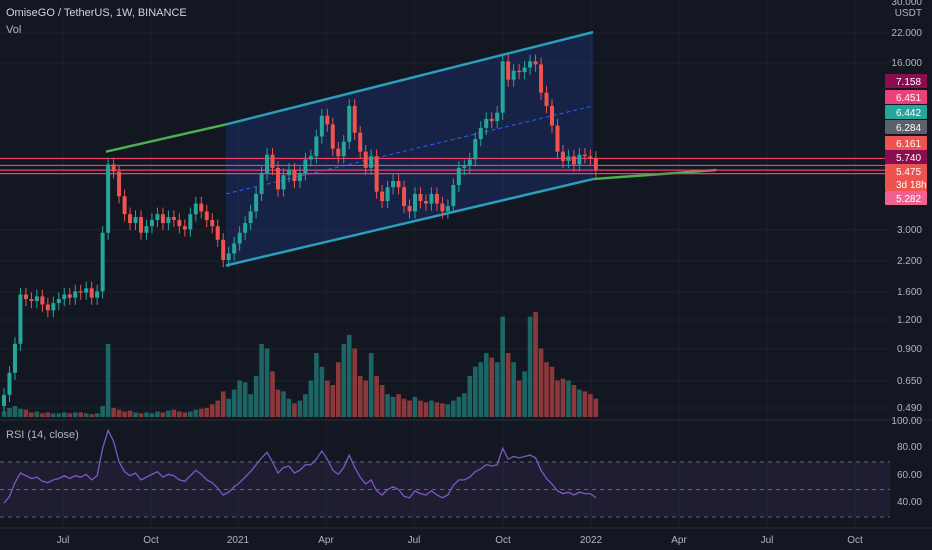  Describe the element at coordinates (445, 166) in the screenshot. I see `horizontal-levels` at that location.